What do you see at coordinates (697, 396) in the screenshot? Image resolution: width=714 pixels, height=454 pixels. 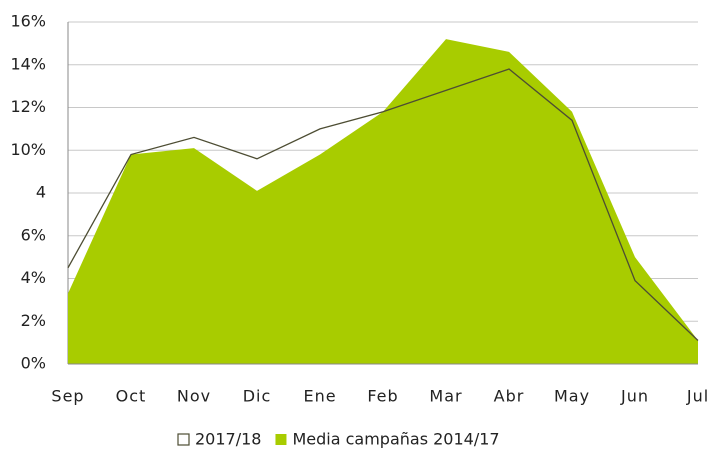 I see `x-tick-label: Jul` at bounding box center [697, 396].